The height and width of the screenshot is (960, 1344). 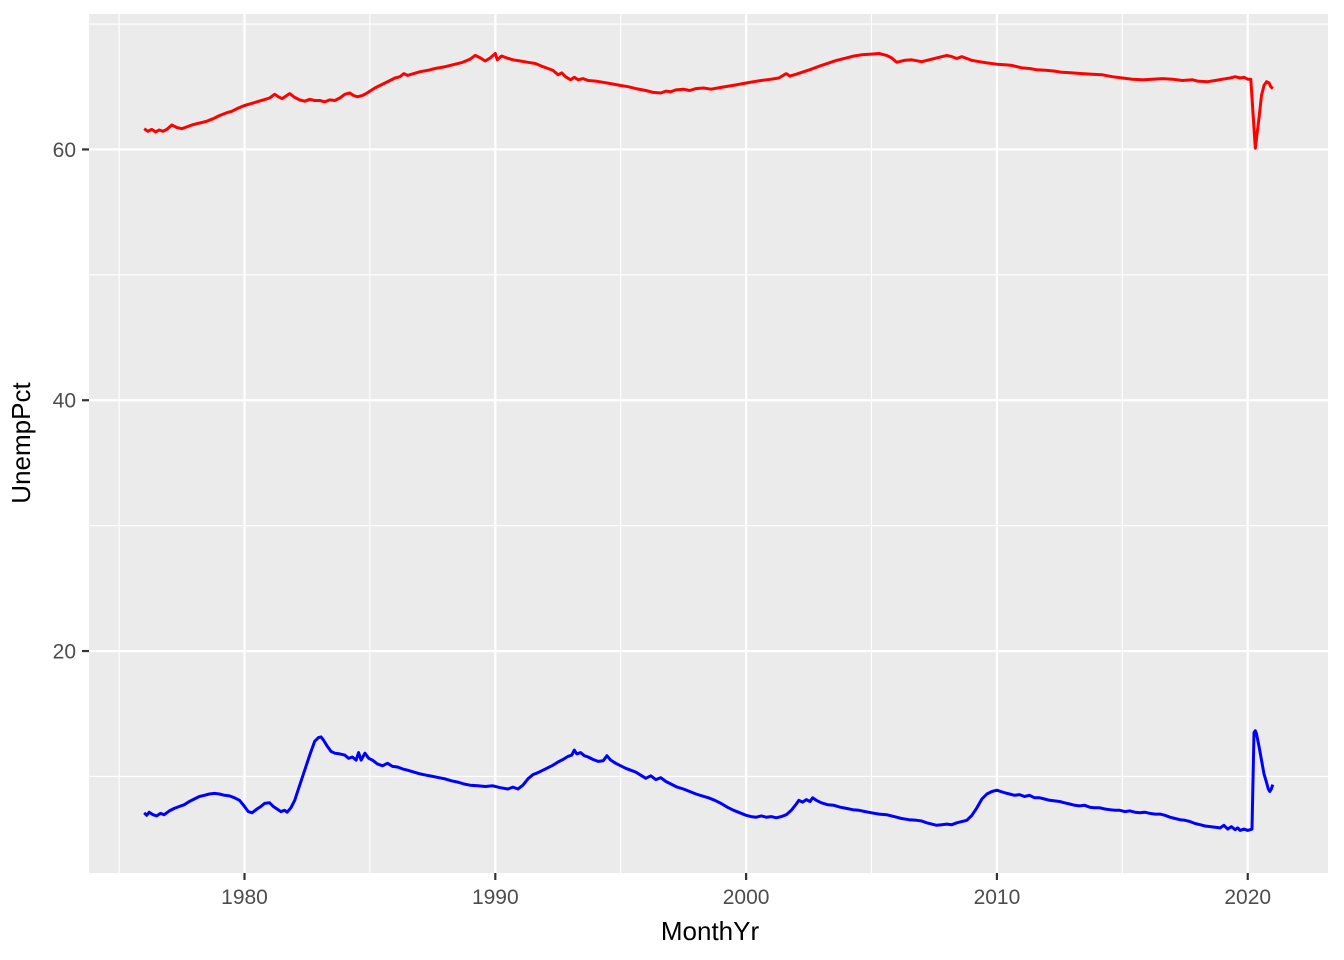 What do you see at coordinates (64, 652) in the screenshot?
I see `y-tick-label: 20` at bounding box center [64, 652].